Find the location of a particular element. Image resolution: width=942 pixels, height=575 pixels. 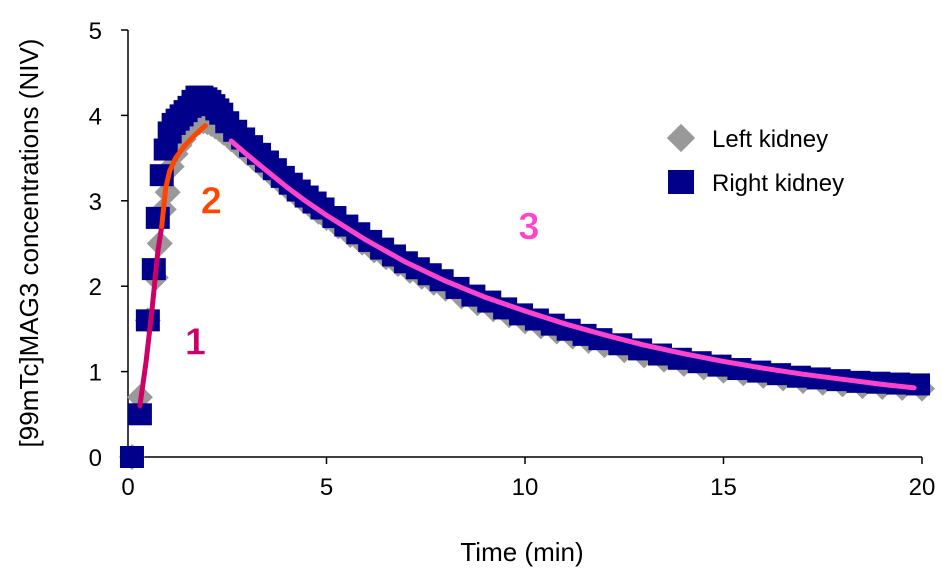

y-tick-label-5: 5 is located at coordinates (95, 31).